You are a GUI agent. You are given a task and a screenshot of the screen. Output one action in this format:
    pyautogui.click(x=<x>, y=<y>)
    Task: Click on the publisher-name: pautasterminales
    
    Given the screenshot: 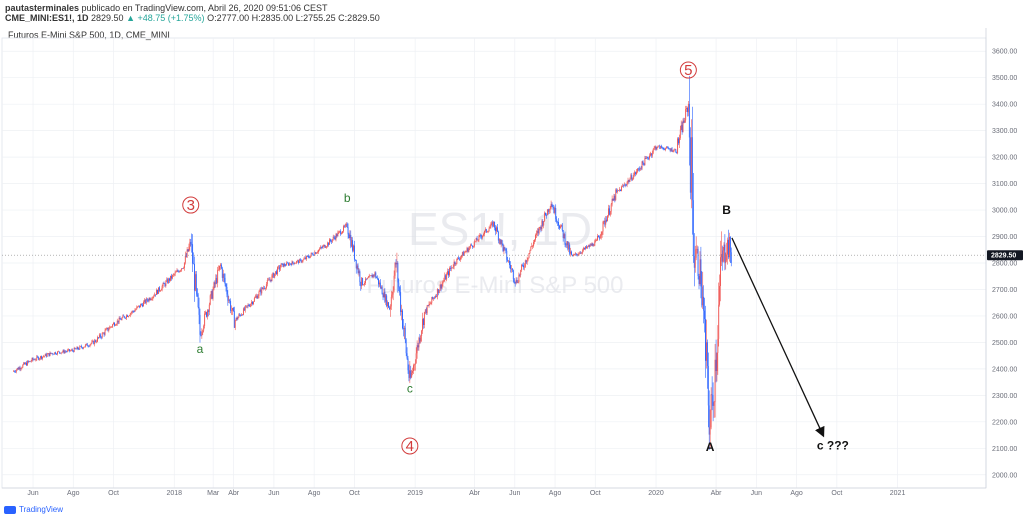 What is the action you would take?
    pyautogui.click(x=42, y=8)
    